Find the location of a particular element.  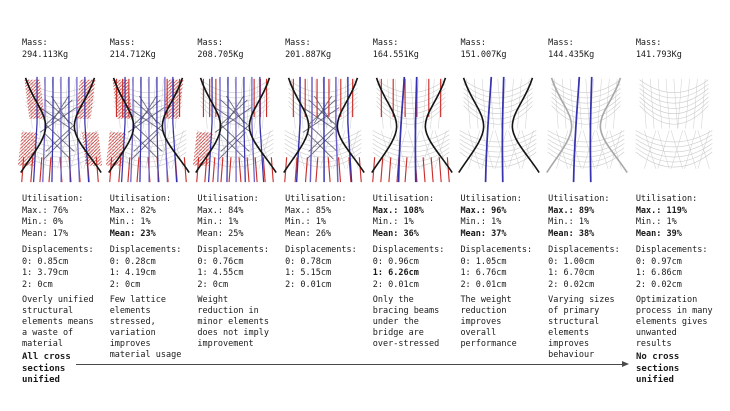

utilisation-max: Max.: 108% is located at coordinates (398, 210).